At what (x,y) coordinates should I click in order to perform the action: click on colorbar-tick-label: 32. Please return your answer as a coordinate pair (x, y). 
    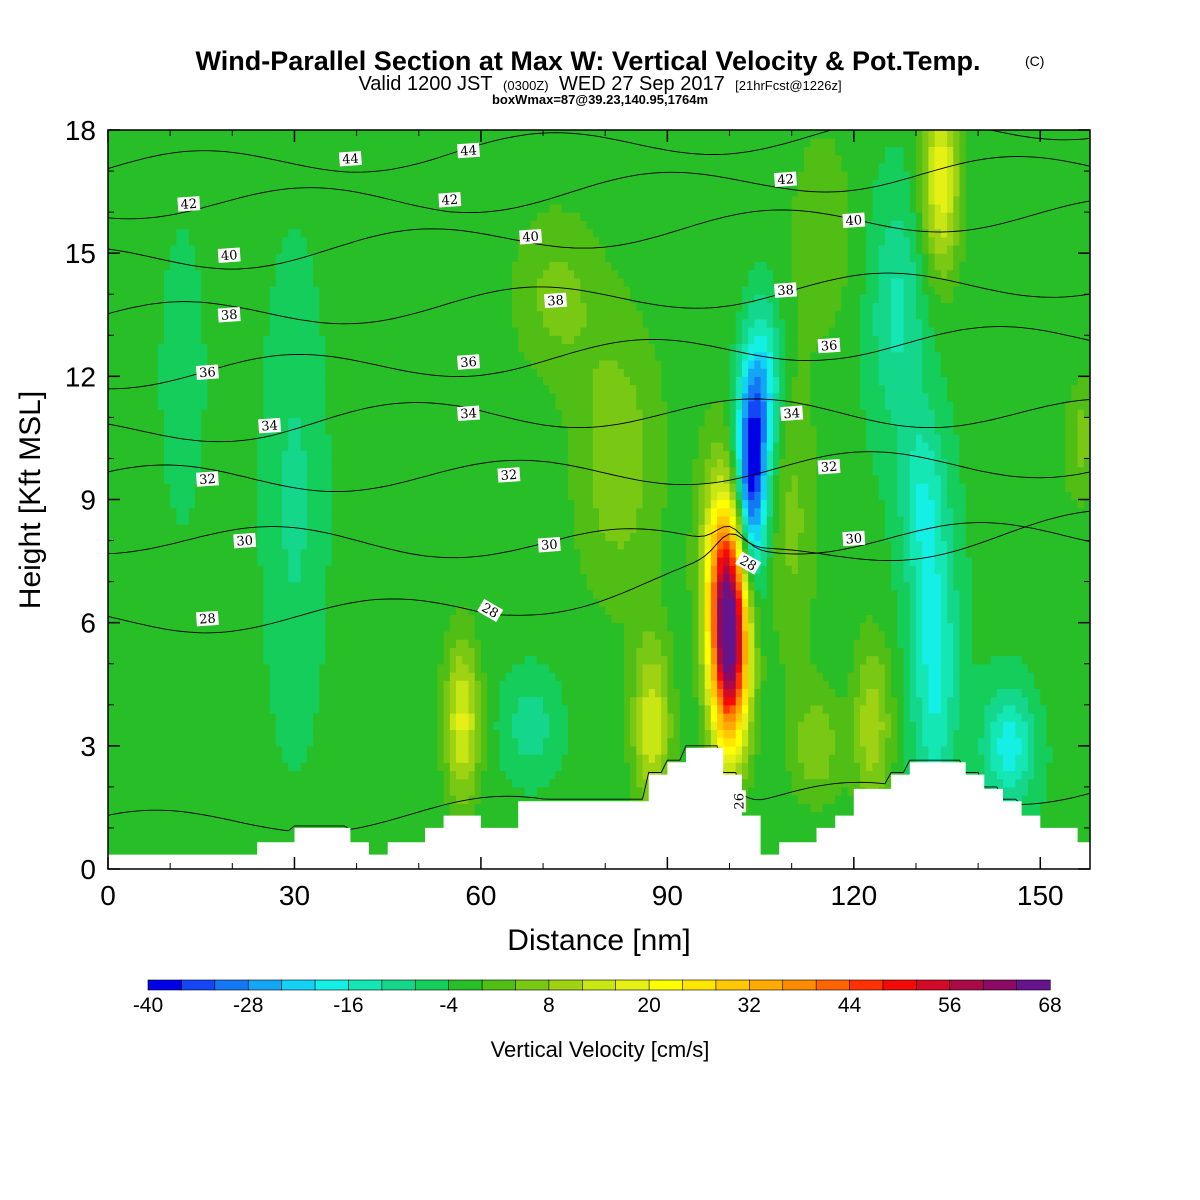
    Looking at the image, I should click on (749, 1005).